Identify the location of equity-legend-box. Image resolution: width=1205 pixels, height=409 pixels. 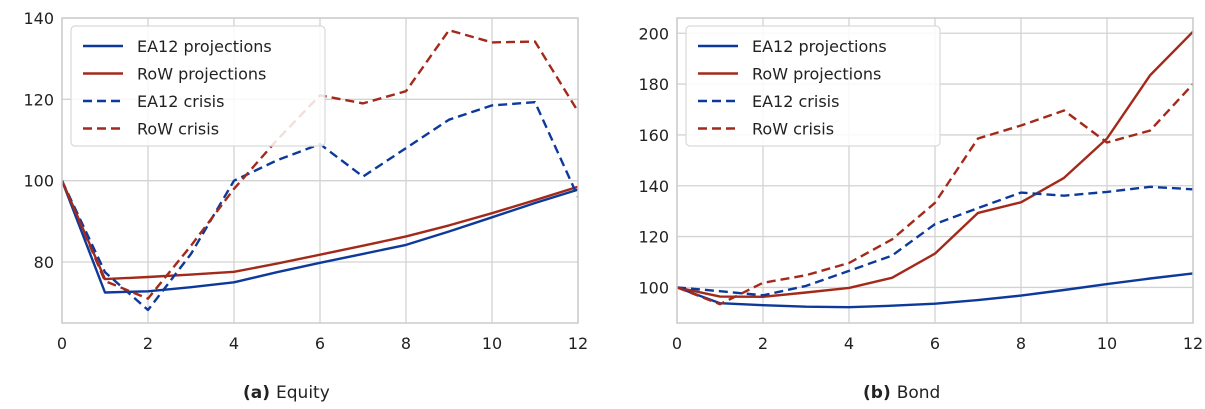
(198, 86).